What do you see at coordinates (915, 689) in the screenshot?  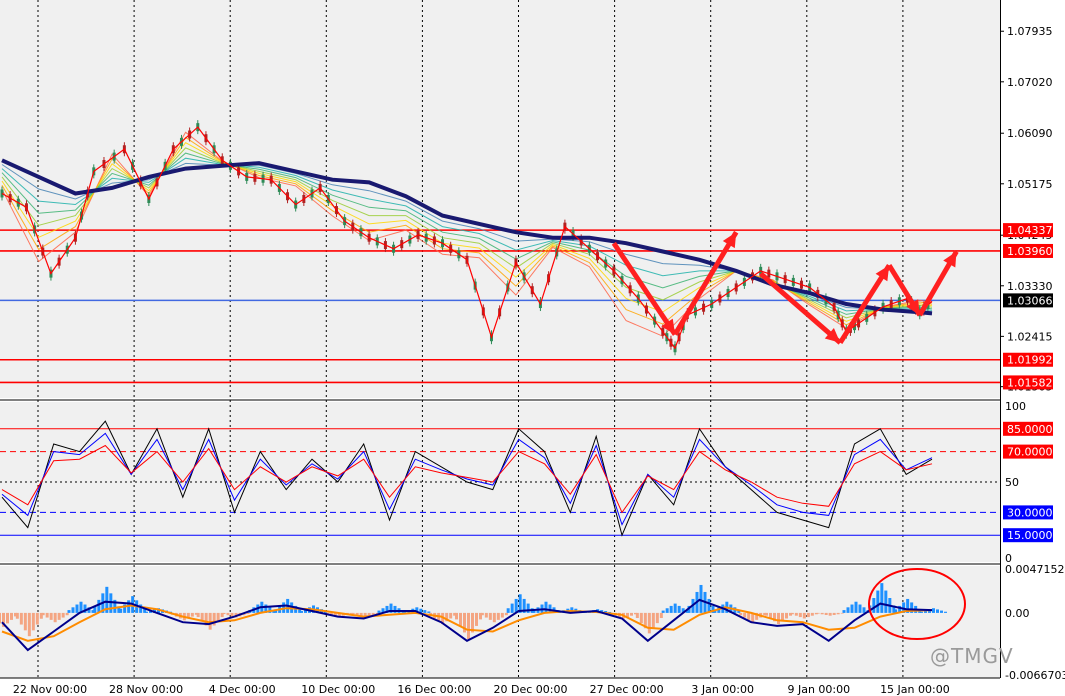 I see `x-tick-label: 15 Jan 00:00` at bounding box center [915, 689].